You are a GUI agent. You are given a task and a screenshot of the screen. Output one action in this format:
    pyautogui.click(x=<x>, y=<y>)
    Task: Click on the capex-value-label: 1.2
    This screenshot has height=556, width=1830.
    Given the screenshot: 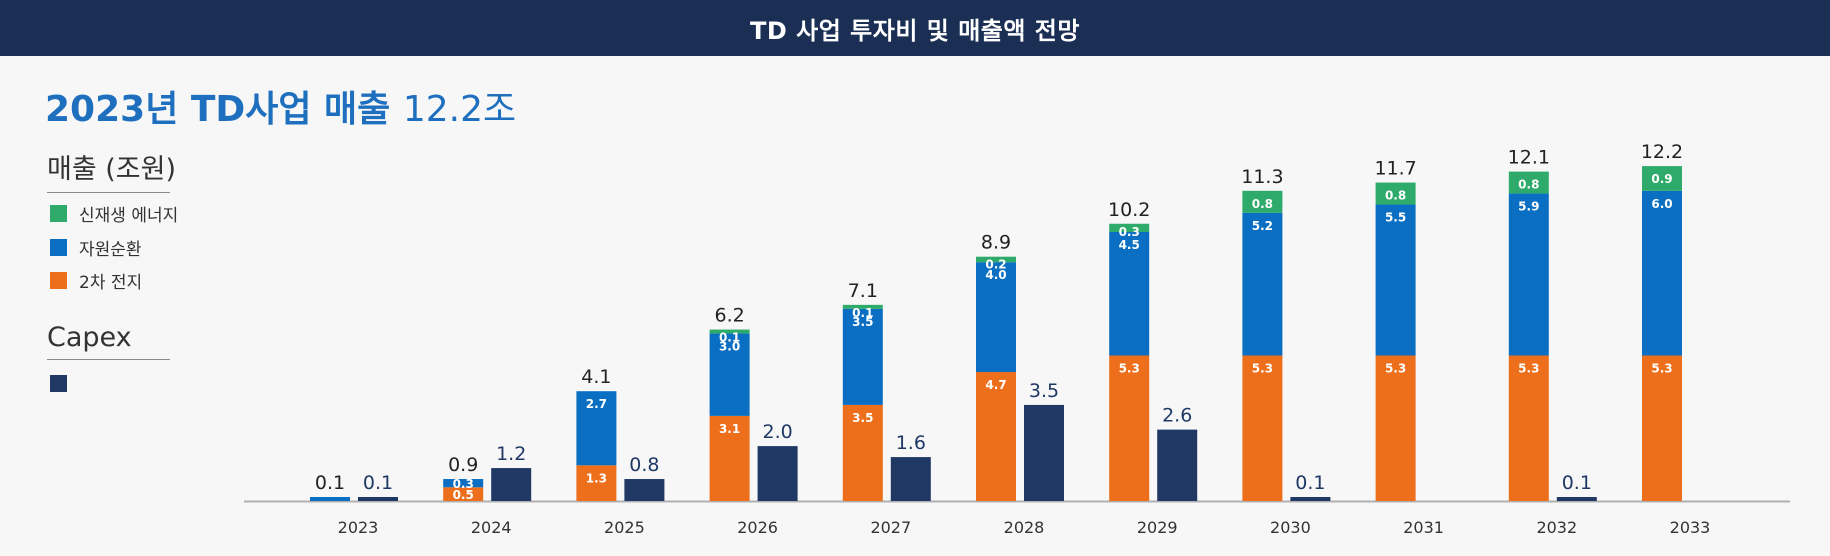 What is the action you would take?
    pyautogui.click(x=511, y=454)
    